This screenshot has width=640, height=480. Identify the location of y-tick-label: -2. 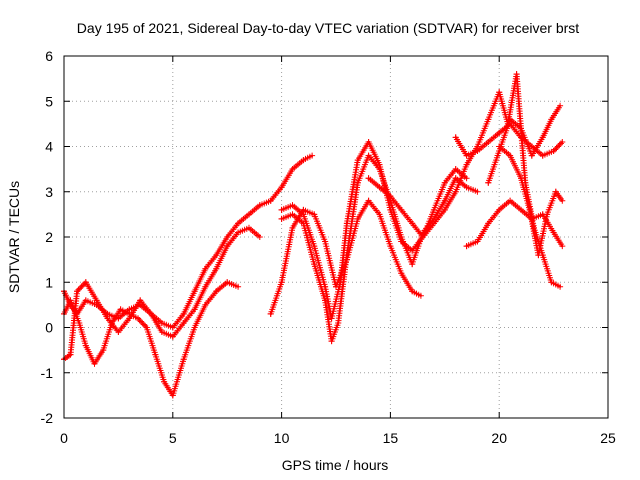
(47, 418).